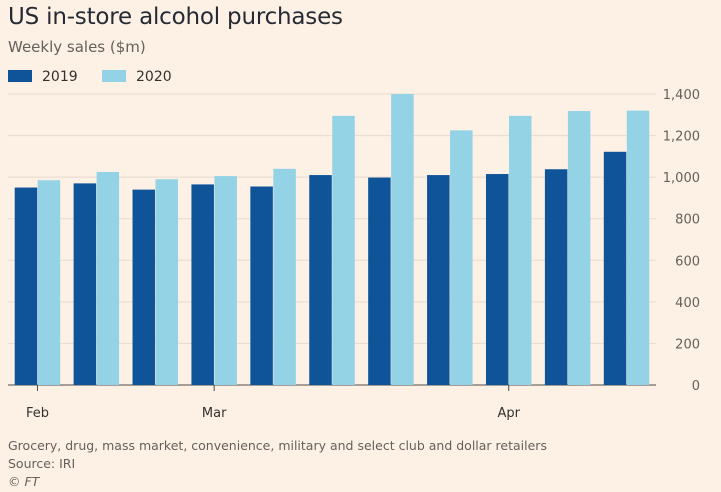 The width and height of the screenshot is (721, 492). What do you see at coordinates (24, 481) in the screenshot?
I see `ft-credit: © FT` at bounding box center [24, 481].